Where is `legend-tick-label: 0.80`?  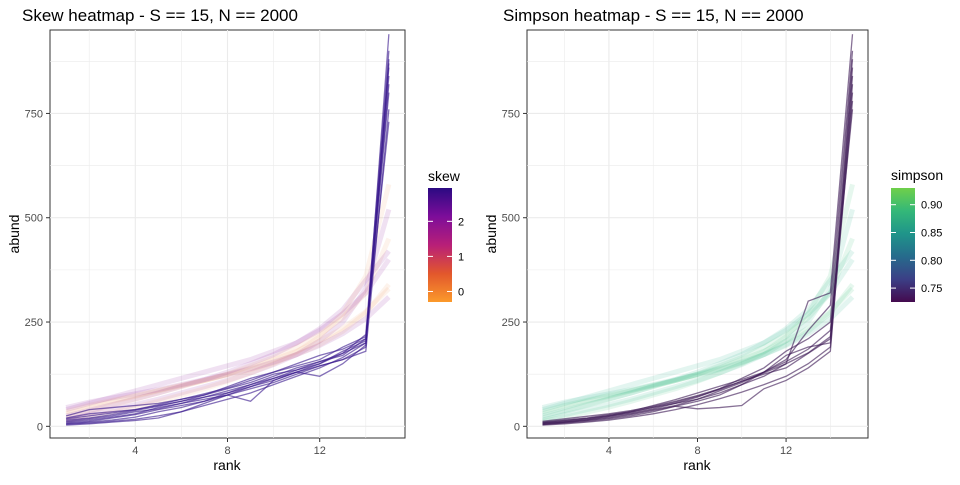
legend-tick-label: 0.80 is located at coordinates (931, 261).